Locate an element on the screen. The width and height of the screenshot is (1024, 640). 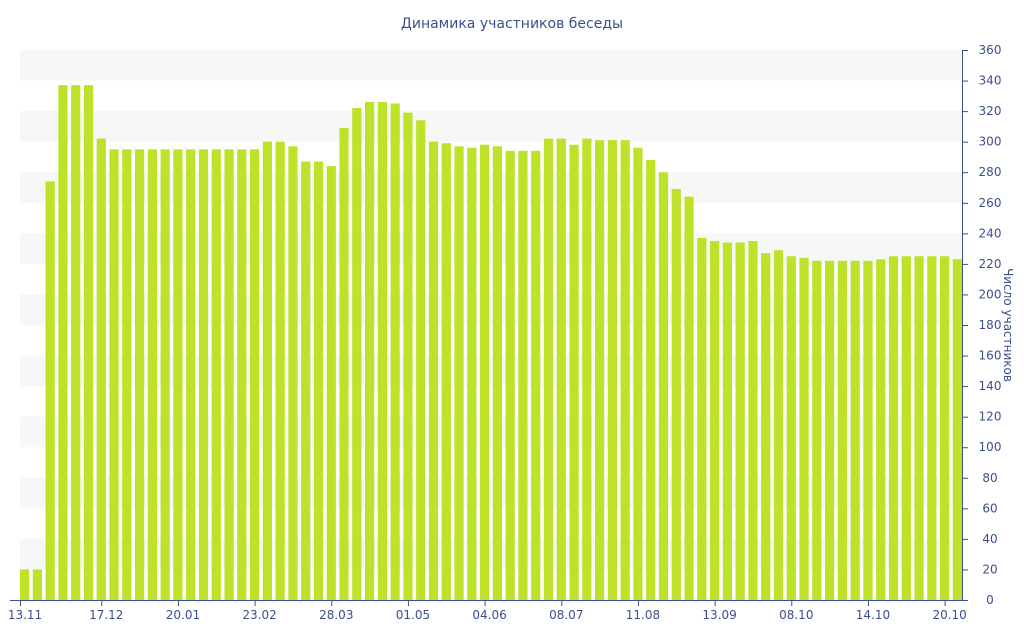
y-tick-label: 140 is located at coordinates (990, 386).